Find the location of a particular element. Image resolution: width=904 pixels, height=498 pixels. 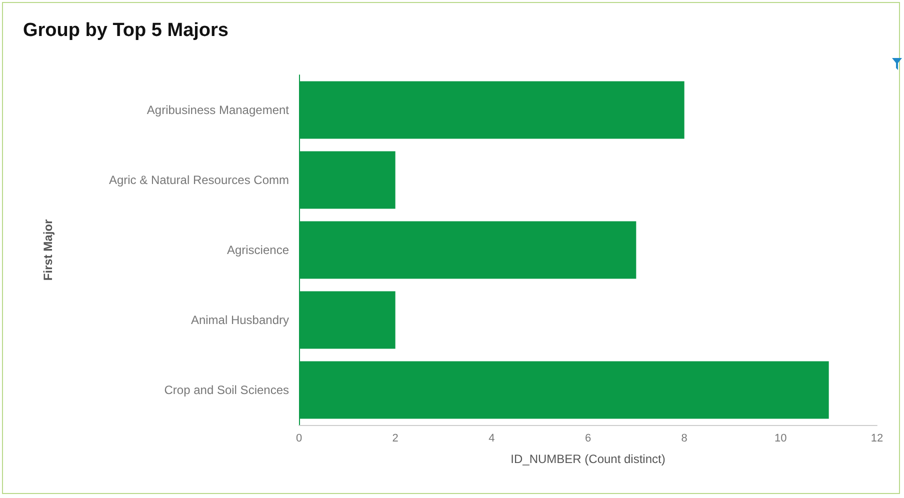

y-axis-title: First Major is located at coordinates (48, 250).